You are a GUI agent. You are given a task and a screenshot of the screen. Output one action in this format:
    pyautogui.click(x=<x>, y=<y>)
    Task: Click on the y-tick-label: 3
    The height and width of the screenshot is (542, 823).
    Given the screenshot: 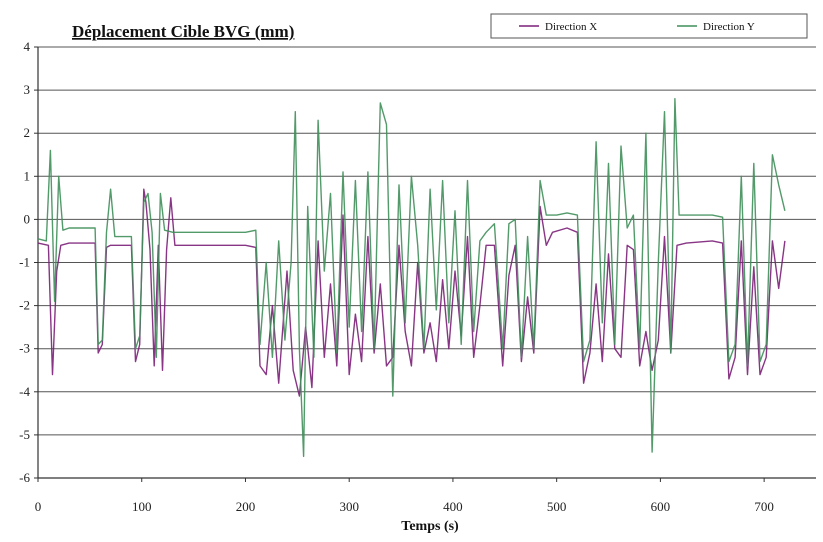 What is the action you would take?
    pyautogui.click(x=27, y=89)
    